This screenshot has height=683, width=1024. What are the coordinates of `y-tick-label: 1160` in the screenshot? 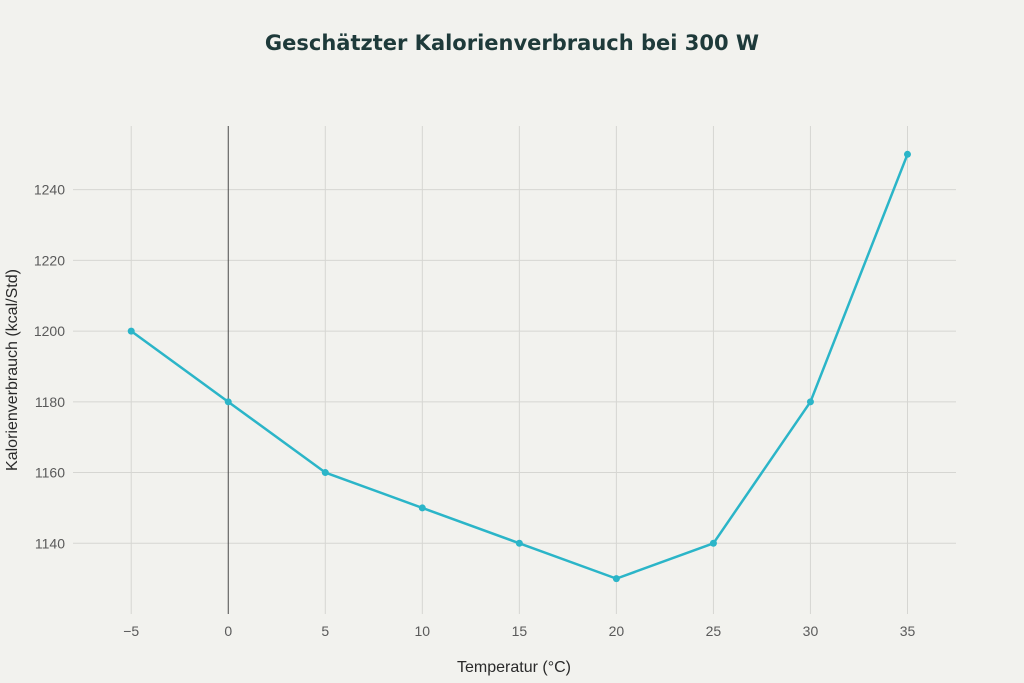 It's located at (50, 473).